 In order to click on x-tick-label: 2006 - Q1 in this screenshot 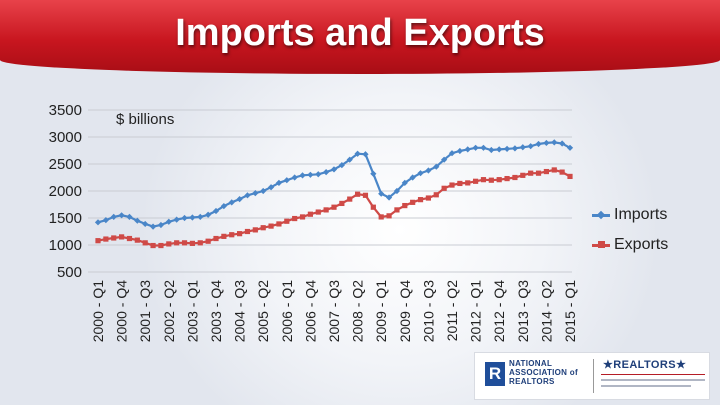, I will do `click(287, 311)`.